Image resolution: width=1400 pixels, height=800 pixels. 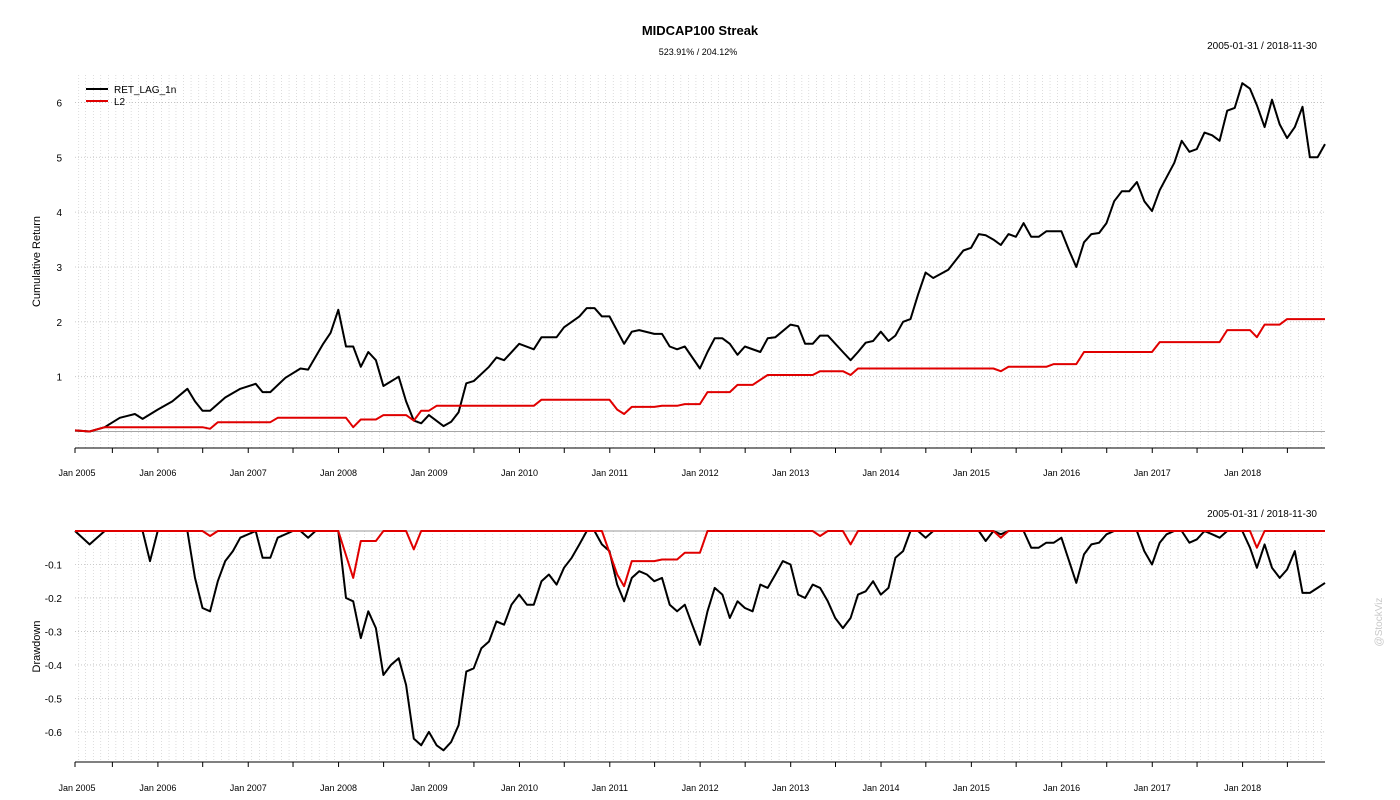 What do you see at coordinates (54, 733) in the screenshot?
I see `y-tick-label: -0.6` at bounding box center [54, 733].